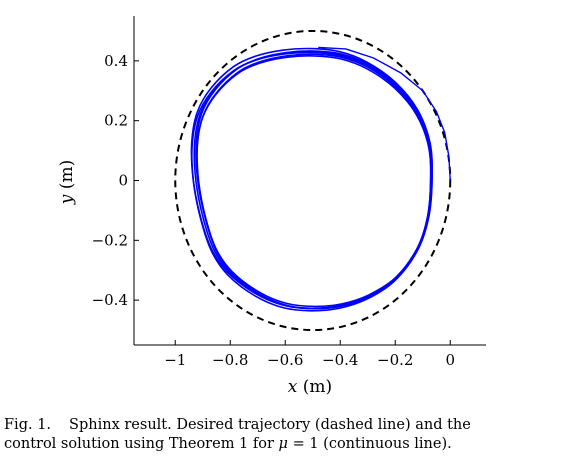 The width and height of the screenshot is (570, 470). Describe the element at coordinates (123, 181) in the screenshot. I see `y-tick-label: 0` at that location.